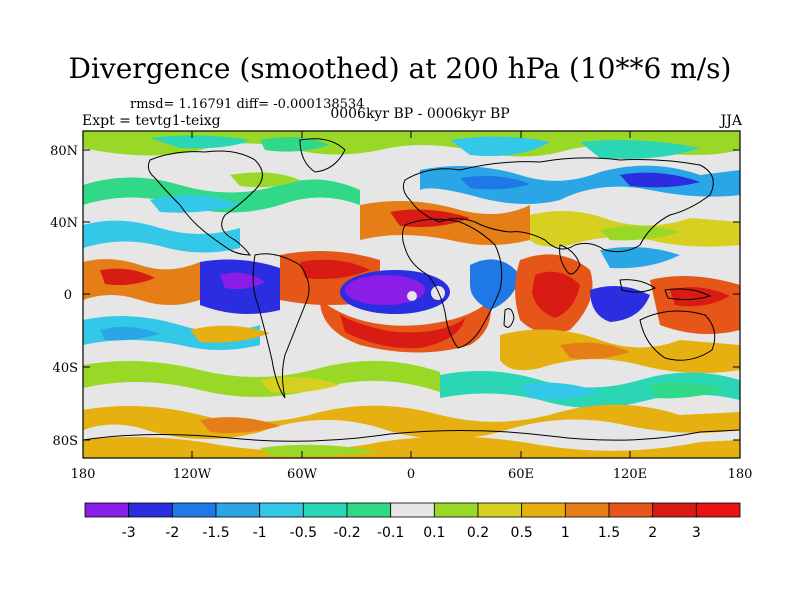  Describe the element at coordinates (478, 533) in the screenshot. I see `colorbar-label: 0.2` at that location.